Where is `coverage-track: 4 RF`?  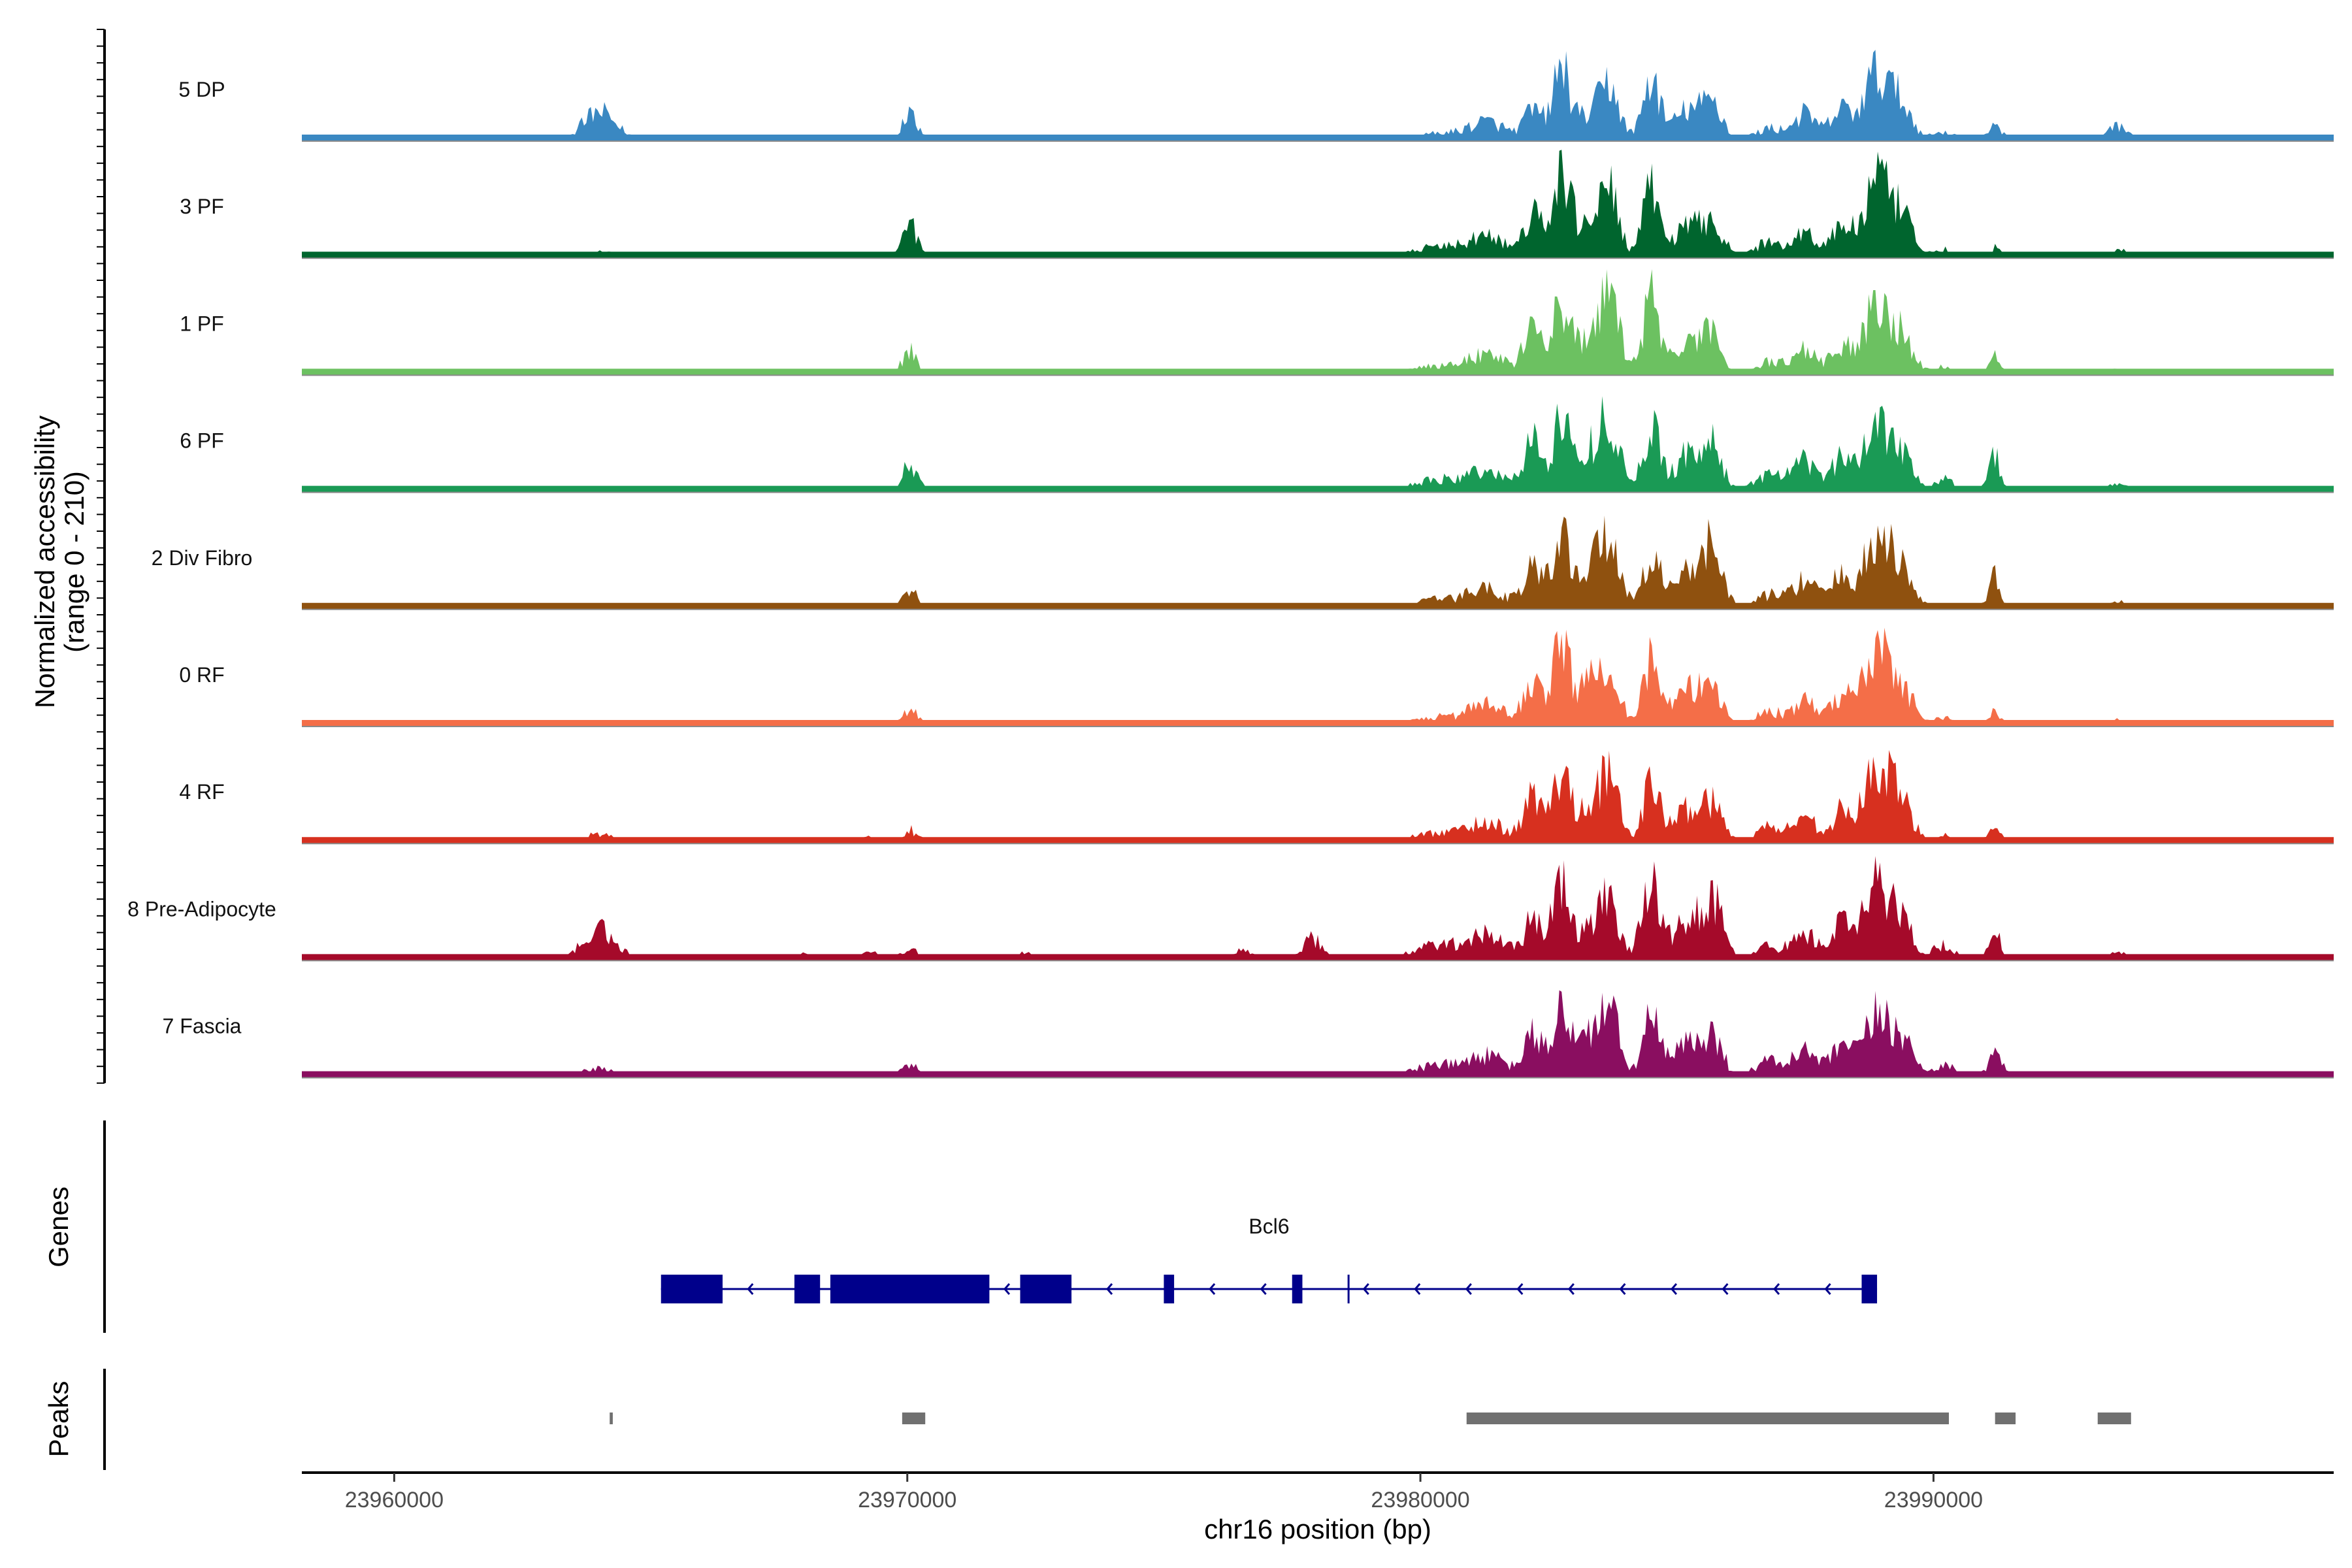 coverage-track: 4 RF is located at coordinates (1256, 797).